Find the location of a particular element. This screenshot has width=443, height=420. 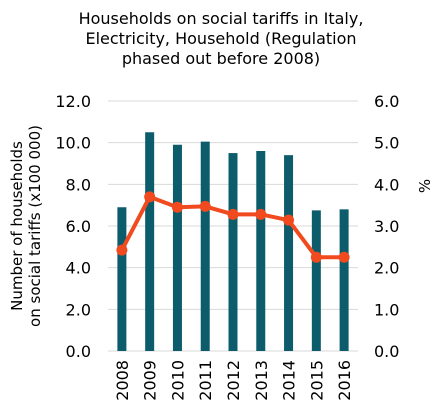

left-tick-label: 0.0 is located at coordinates (78, 351).